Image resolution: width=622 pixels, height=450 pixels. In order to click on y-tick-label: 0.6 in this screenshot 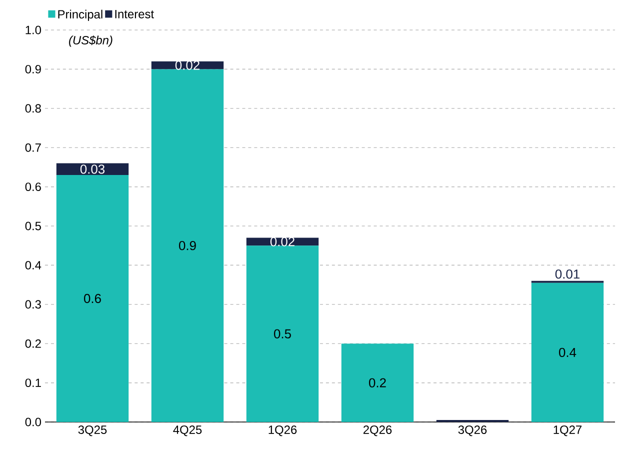, I will do `click(33, 187)`.